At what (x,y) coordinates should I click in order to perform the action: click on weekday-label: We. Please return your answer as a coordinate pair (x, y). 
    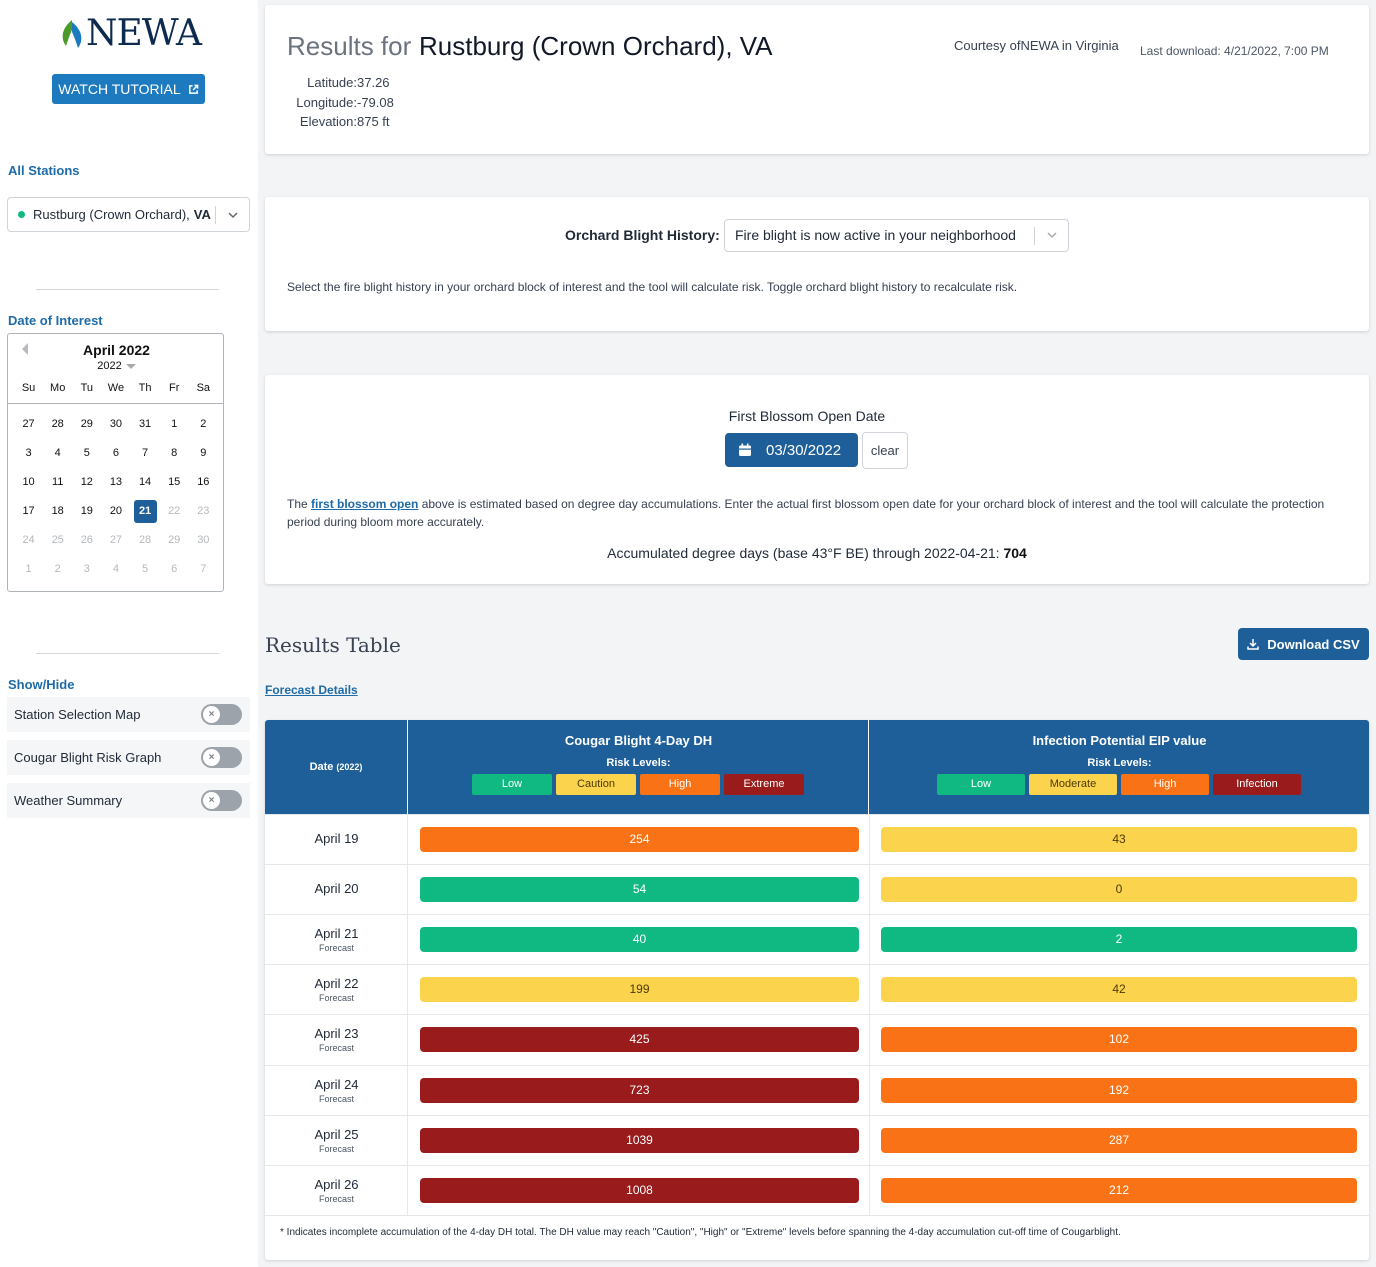
    Looking at the image, I should click on (116, 388).